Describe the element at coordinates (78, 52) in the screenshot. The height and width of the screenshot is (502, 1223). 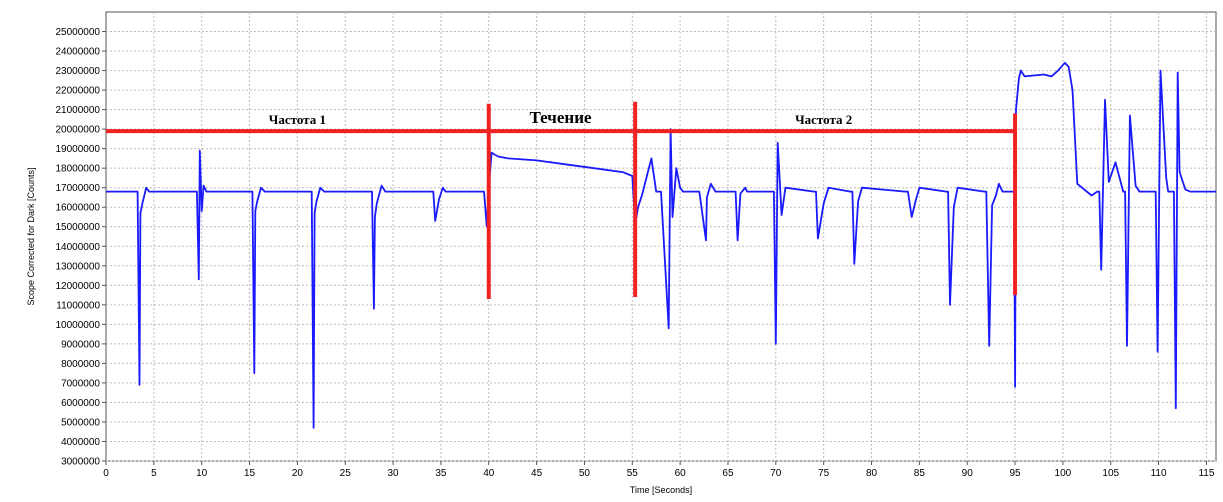
I see `y-tick-label: 24000000` at that location.